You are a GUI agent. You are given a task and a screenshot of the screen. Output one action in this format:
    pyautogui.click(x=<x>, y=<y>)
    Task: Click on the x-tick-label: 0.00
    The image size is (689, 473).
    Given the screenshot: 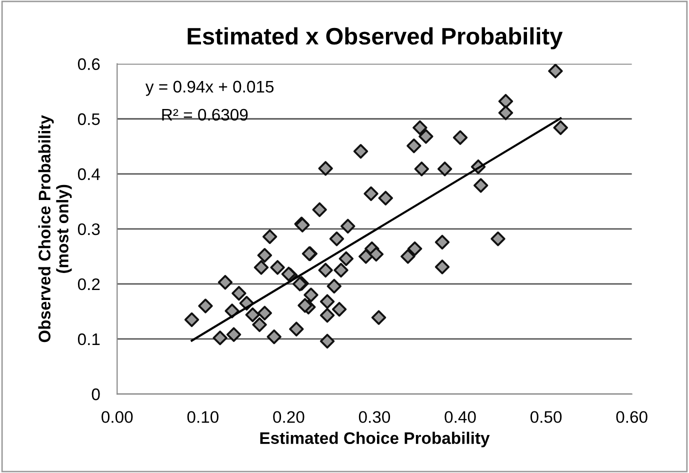 What is the action you would take?
    pyautogui.click(x=117, y=417)
    